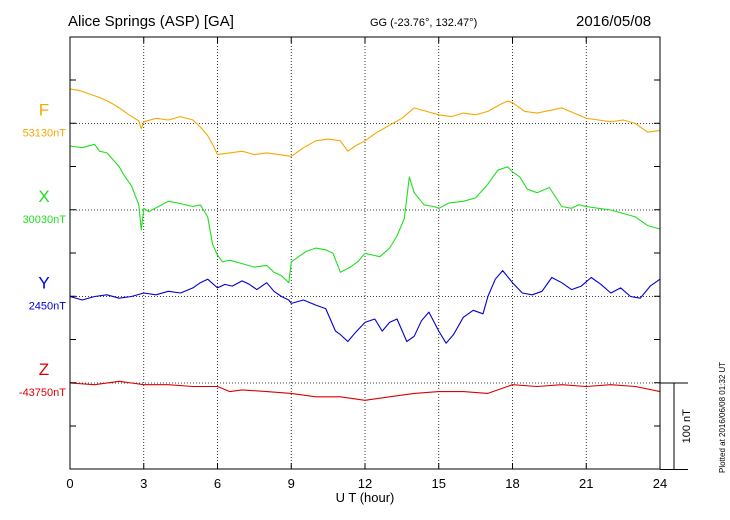 Image resolution: width=730 pixels, height=520 pixels. What do you see at coordinates (42, 250) in the screenshot?
I see `series-labels: F 53130nT X 30030nT Y 2450nT Z -43750nT` at bounding box center [42, 250].